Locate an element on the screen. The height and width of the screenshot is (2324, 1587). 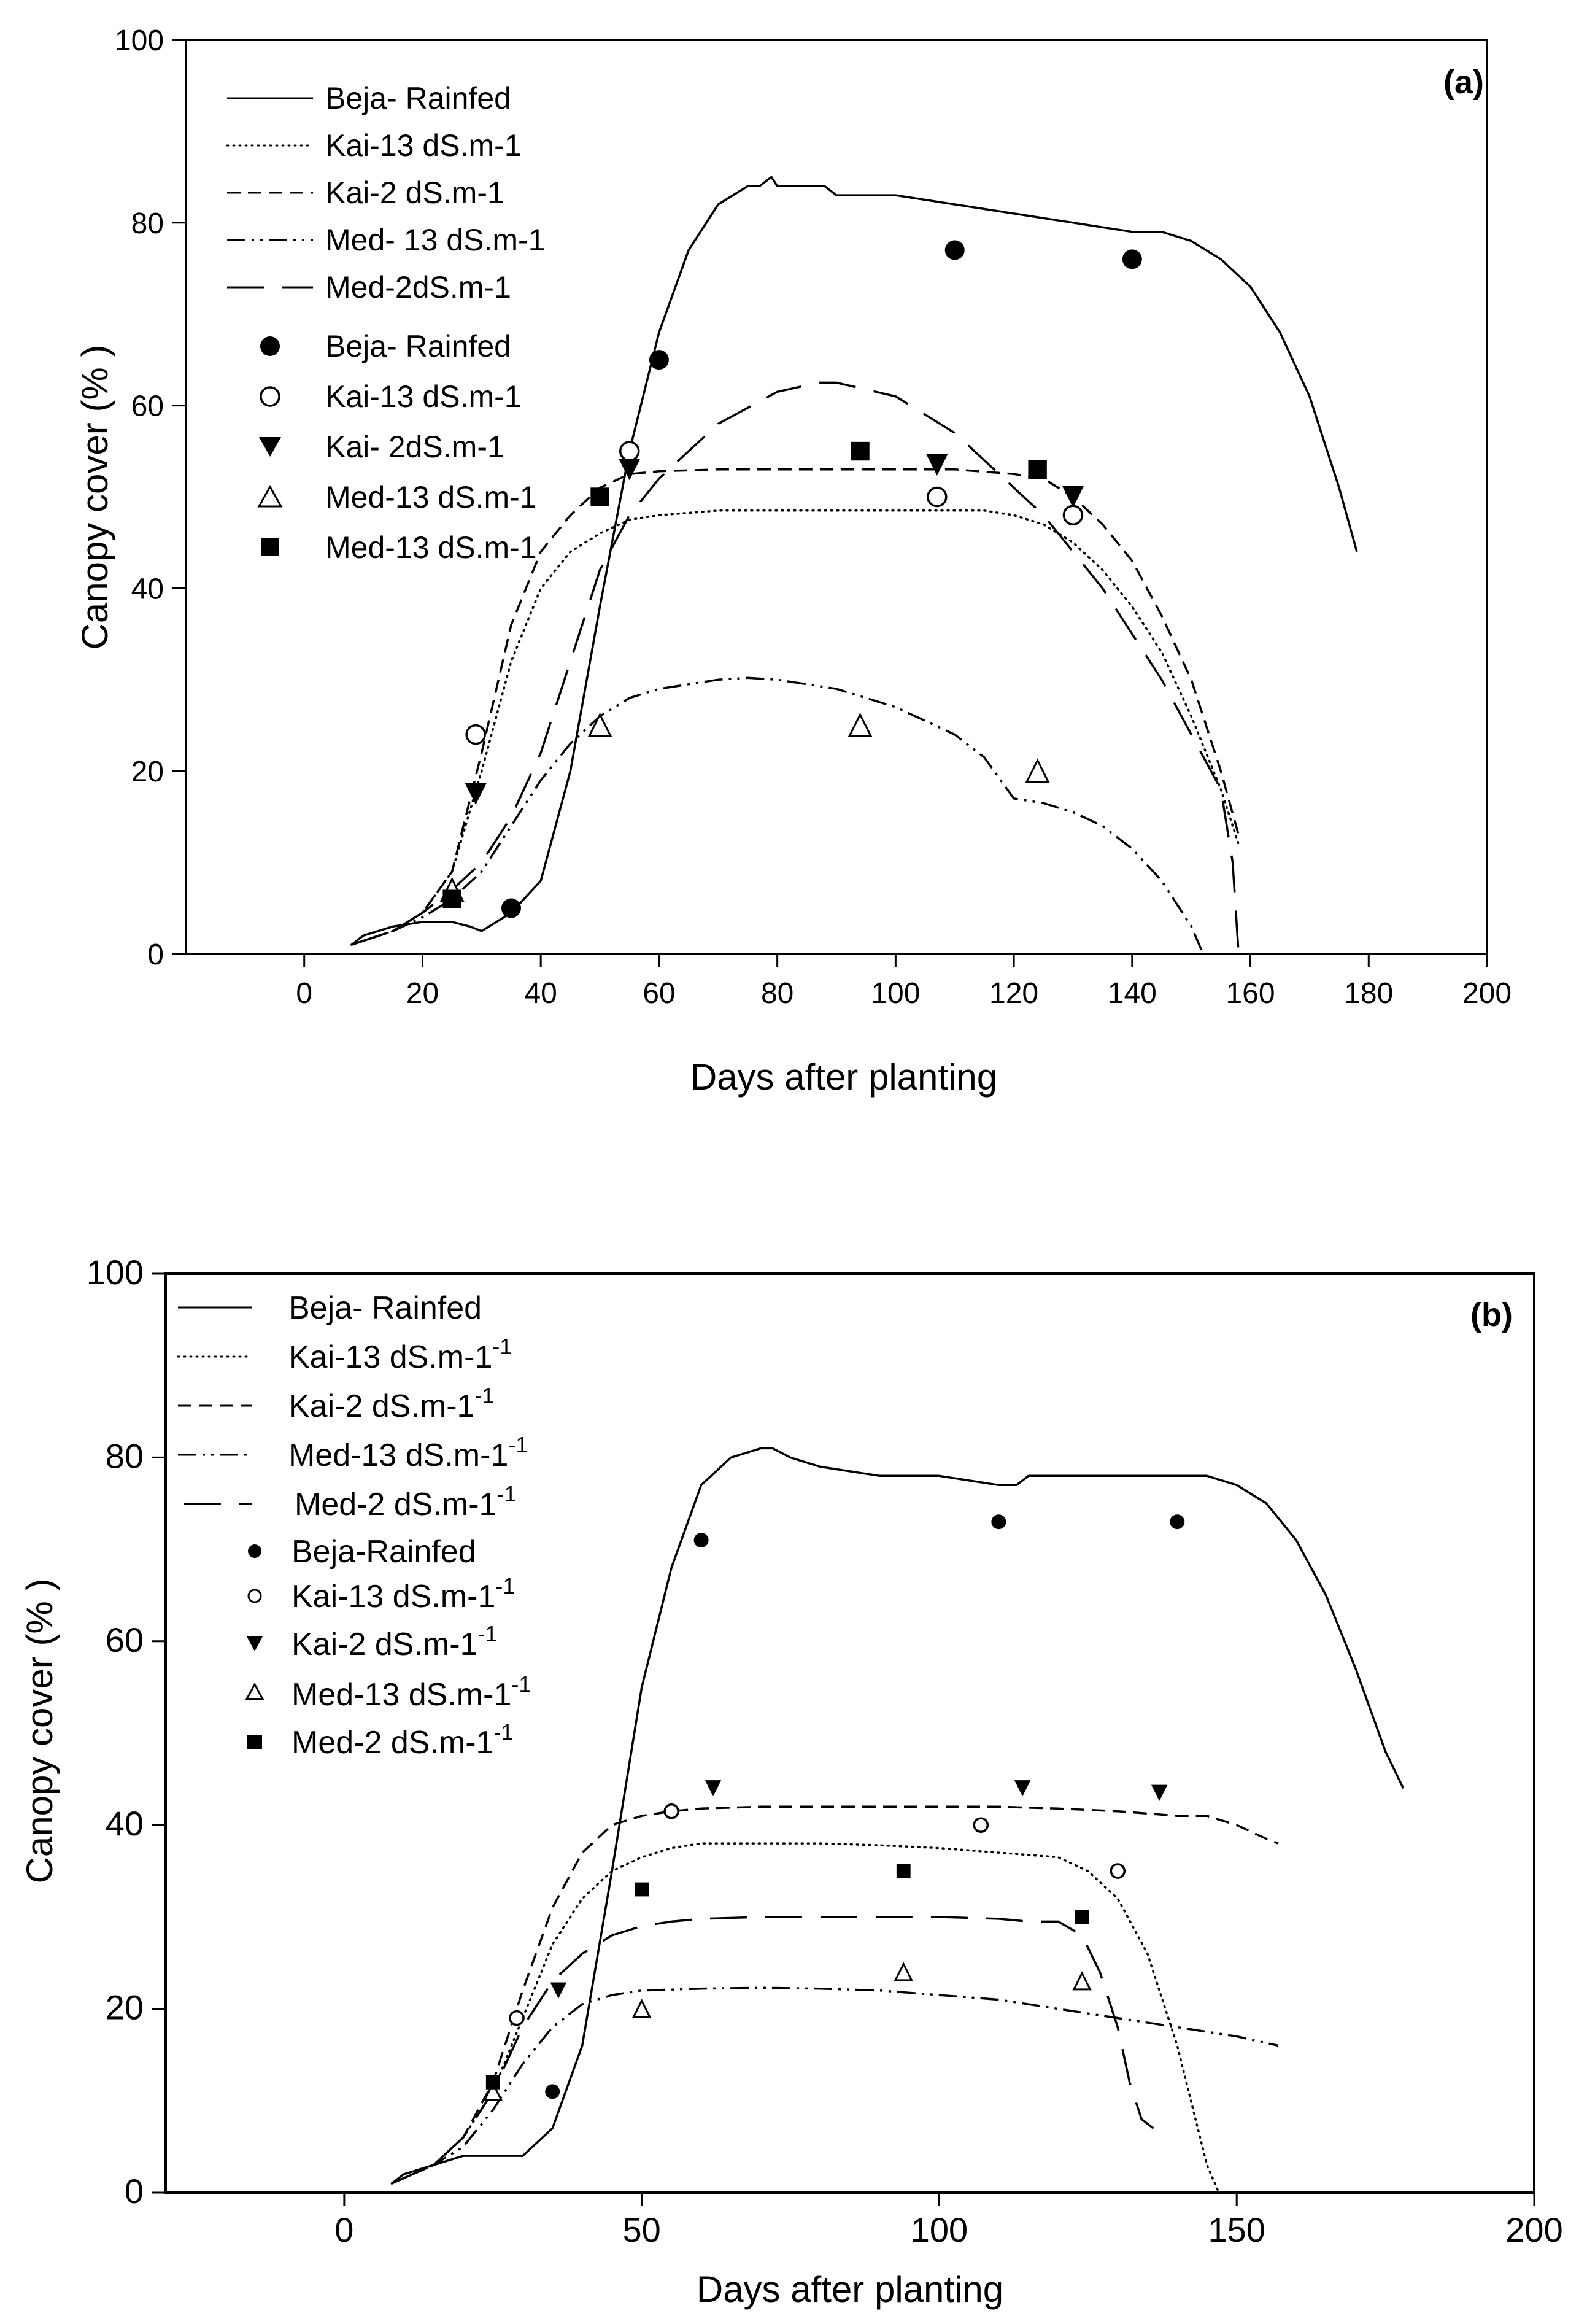
panel-b-label: (b) is located at coordinates (1491, 1314).